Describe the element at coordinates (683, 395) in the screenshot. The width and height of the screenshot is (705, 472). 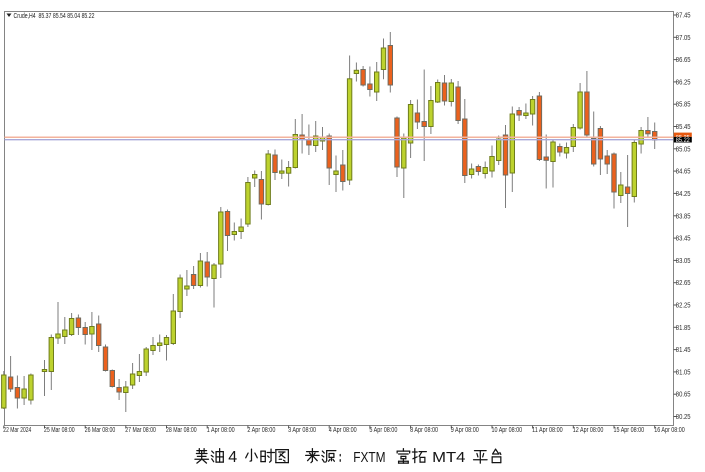
I see `svg-text: 80.65` at that location.